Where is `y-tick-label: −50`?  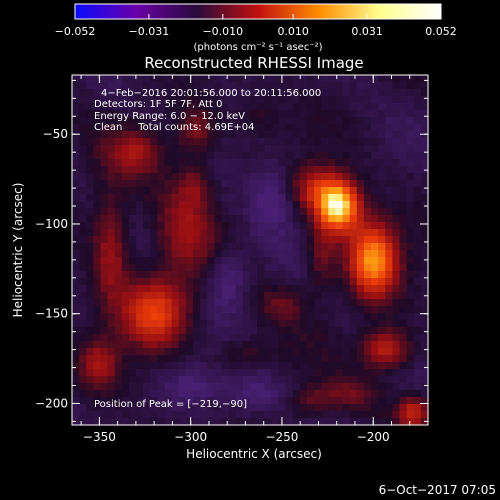 y-tick-label: −50 is located at coordinates (55, 134).